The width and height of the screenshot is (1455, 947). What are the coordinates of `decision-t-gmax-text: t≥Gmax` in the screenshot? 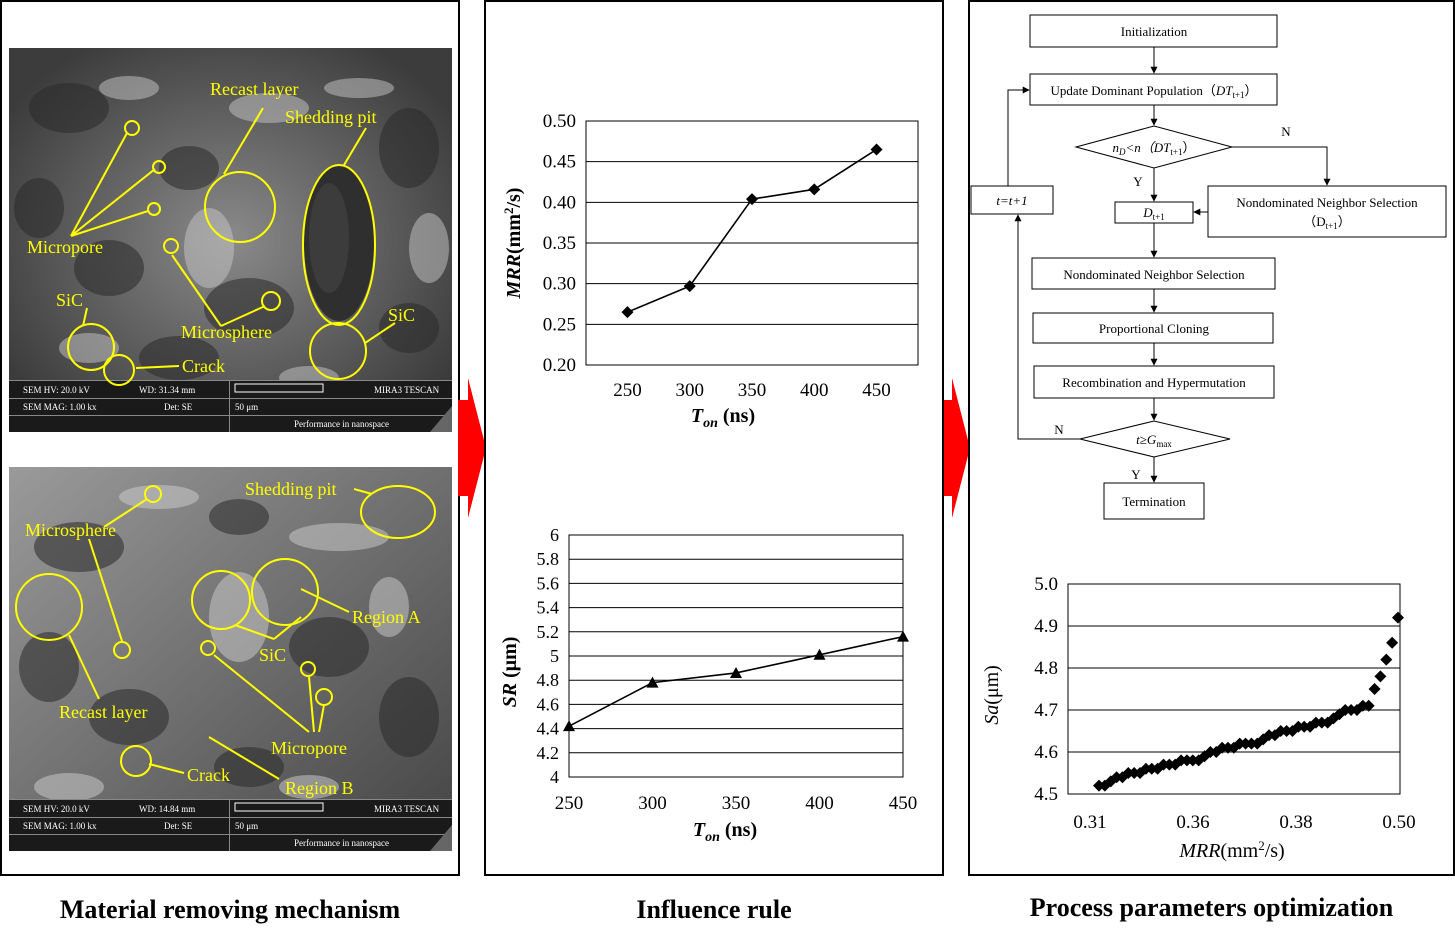 It's located at (1154, 440).